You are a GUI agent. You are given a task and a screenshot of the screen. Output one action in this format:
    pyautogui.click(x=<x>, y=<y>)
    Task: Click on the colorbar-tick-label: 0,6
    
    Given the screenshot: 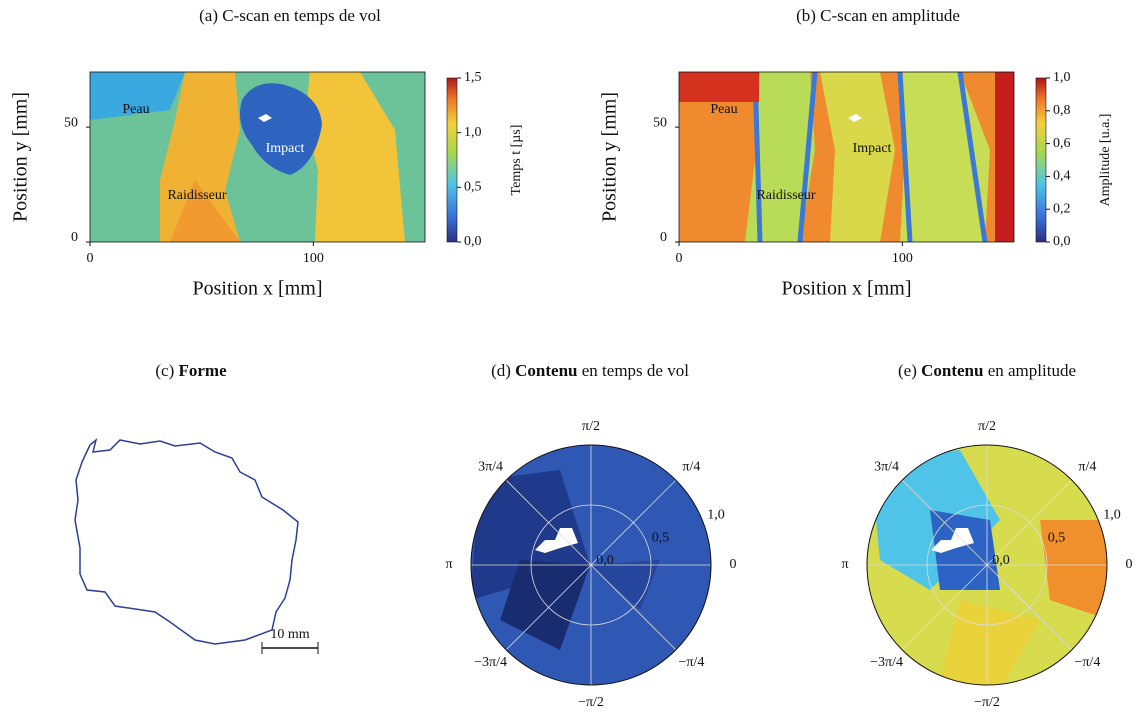 What is the action you would take?
    pyautogui.click(x=1062, y=143)
    